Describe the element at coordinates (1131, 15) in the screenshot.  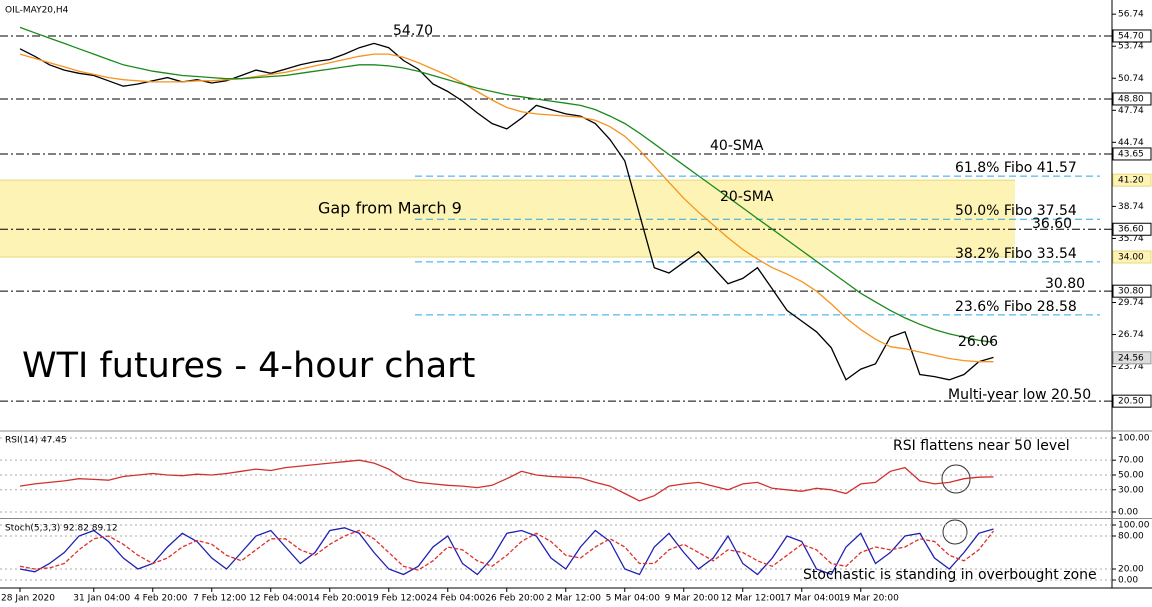
I see `y-tick-label: 56.74` at that location.